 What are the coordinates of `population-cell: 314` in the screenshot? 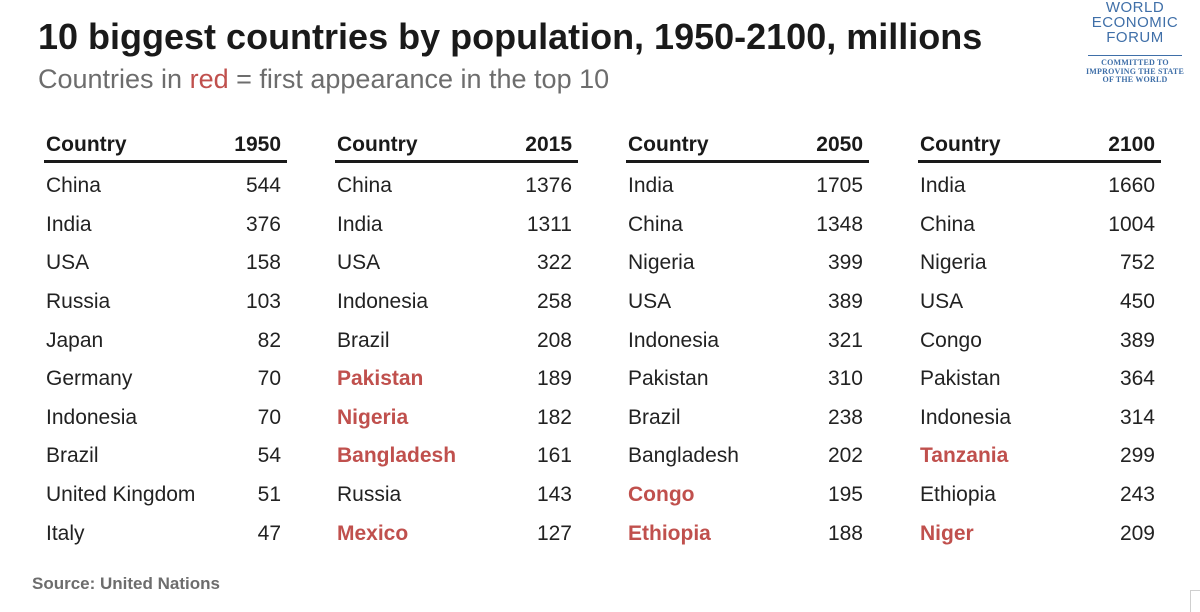 It's located at (1137, 417).